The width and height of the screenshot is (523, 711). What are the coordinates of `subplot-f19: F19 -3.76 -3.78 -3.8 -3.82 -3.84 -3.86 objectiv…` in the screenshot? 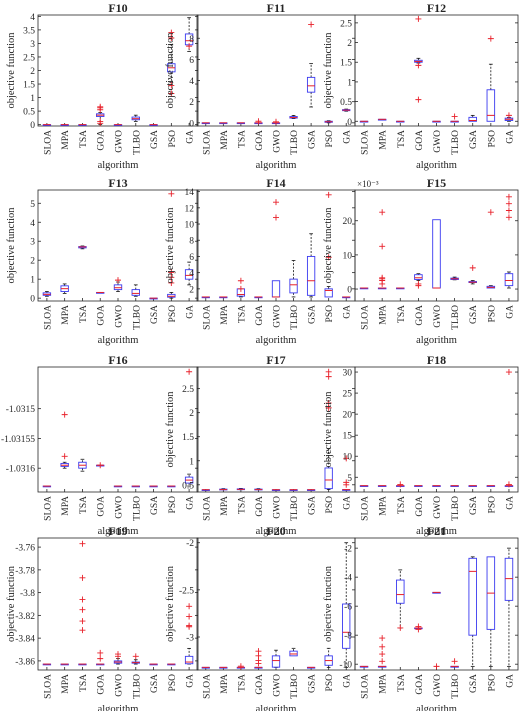 It's located at (102, 617).